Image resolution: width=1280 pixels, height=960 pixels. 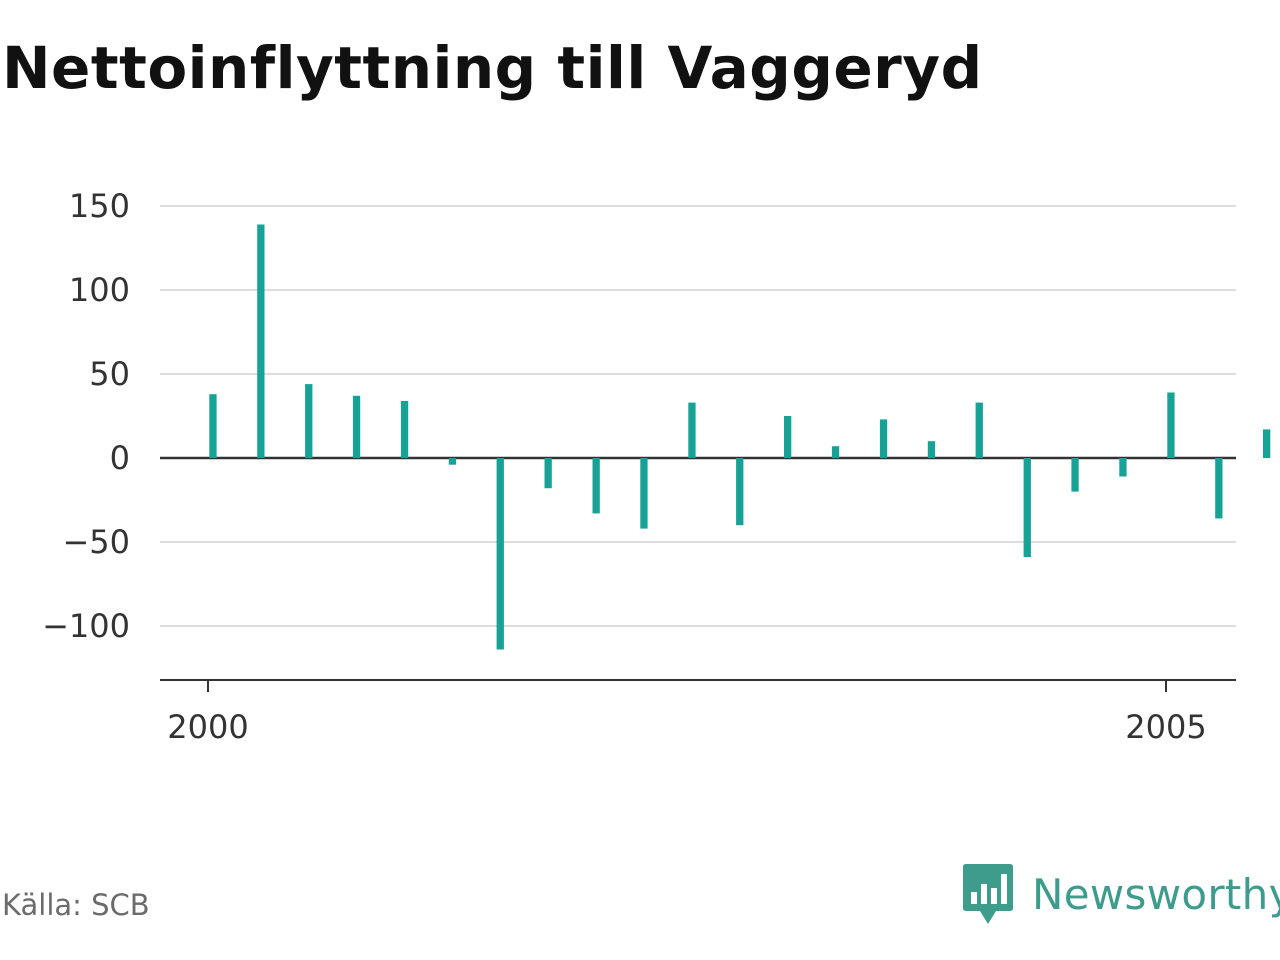 I want to click on x-tick-label: 2000, so click(x=207, y=727).